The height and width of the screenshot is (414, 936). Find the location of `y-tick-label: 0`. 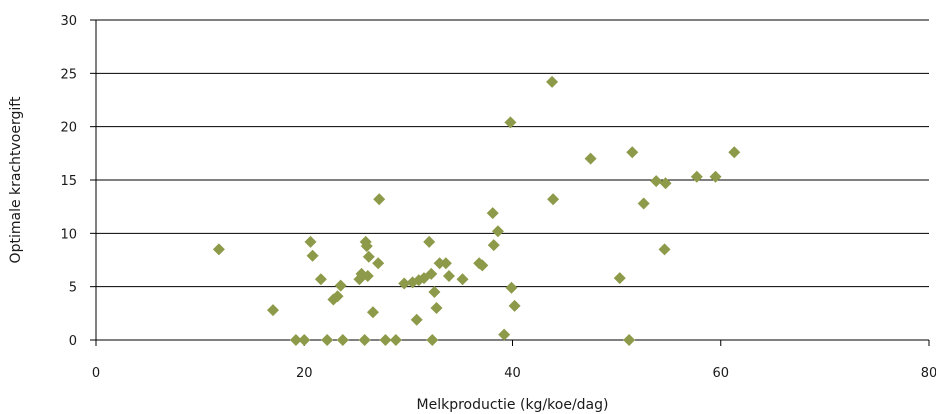

y-tick-label: 0 is located at coordinates (73, 341).